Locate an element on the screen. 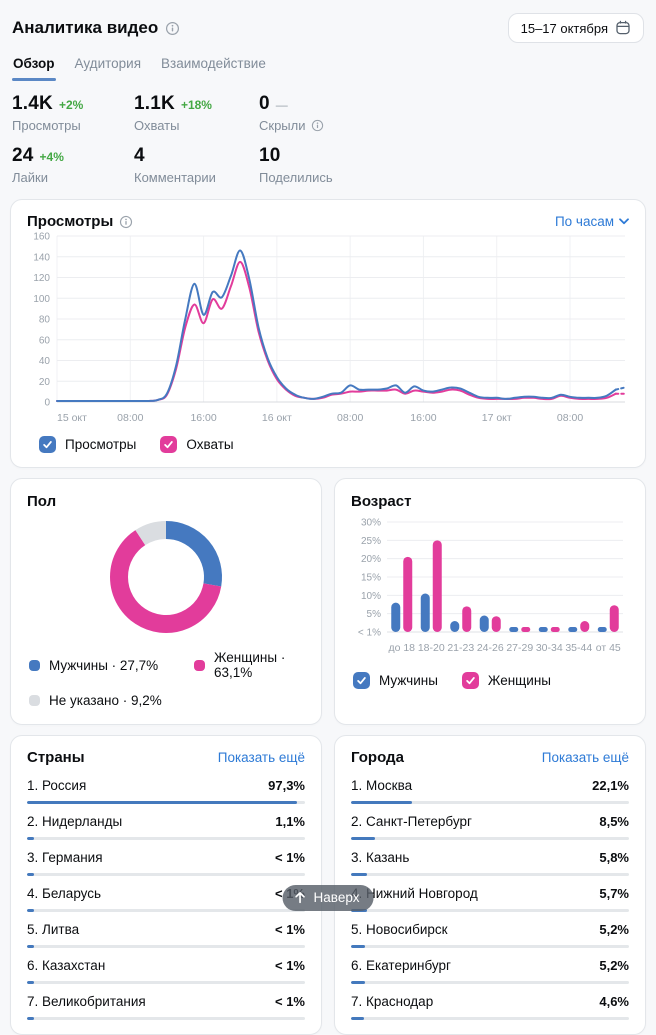 This screenshot has width=656, height=1035. stat-delta: — is located at coordinates (281, 105).